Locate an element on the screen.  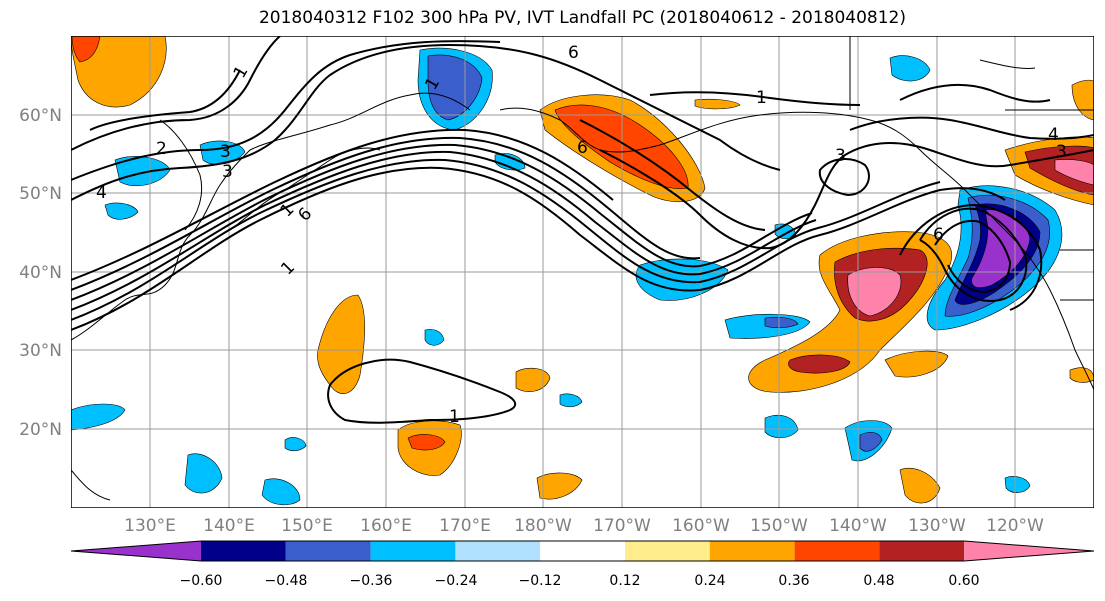
colorbar-tick: −0.48 is located at coordinates (286, 581).